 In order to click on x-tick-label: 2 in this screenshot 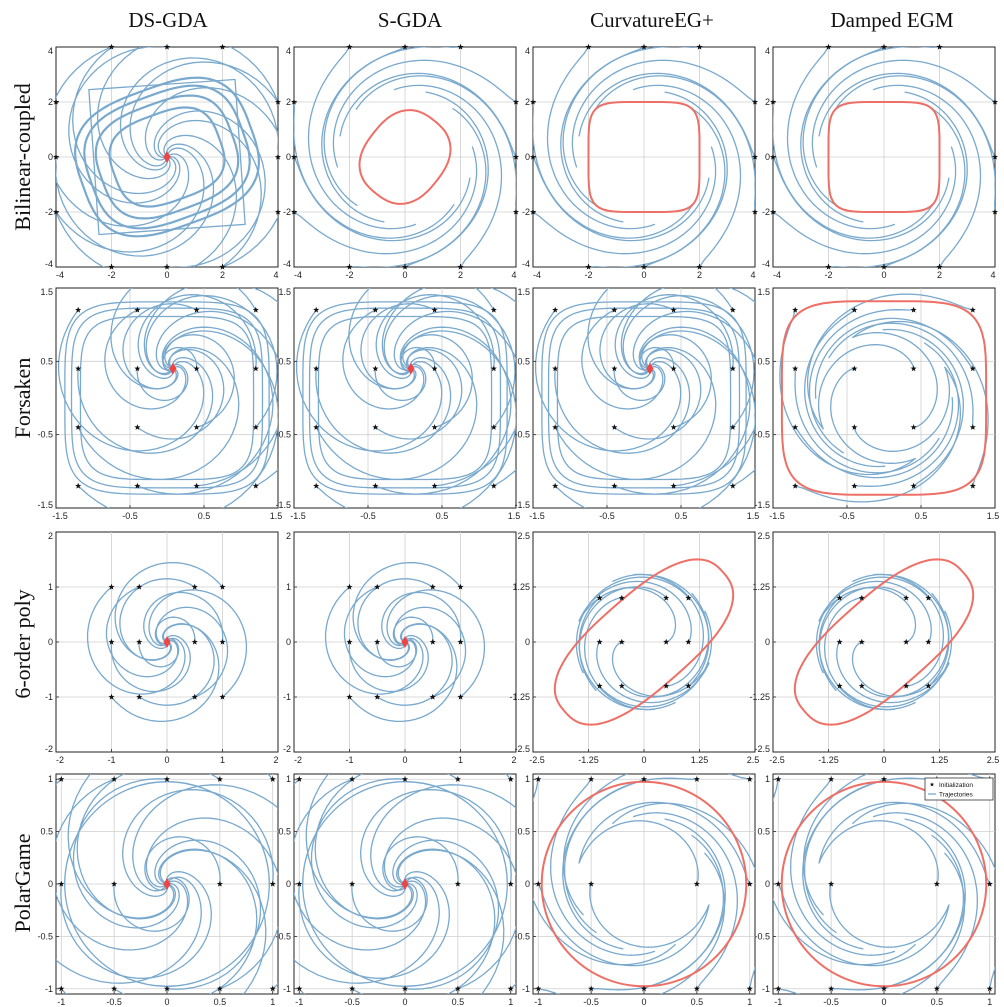, I will do `click(699, 275)`.